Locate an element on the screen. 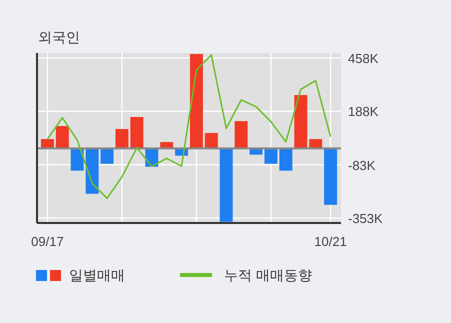 The image size is (451, 323). y-tick-label: 188K is located at coordinates (363, 112).